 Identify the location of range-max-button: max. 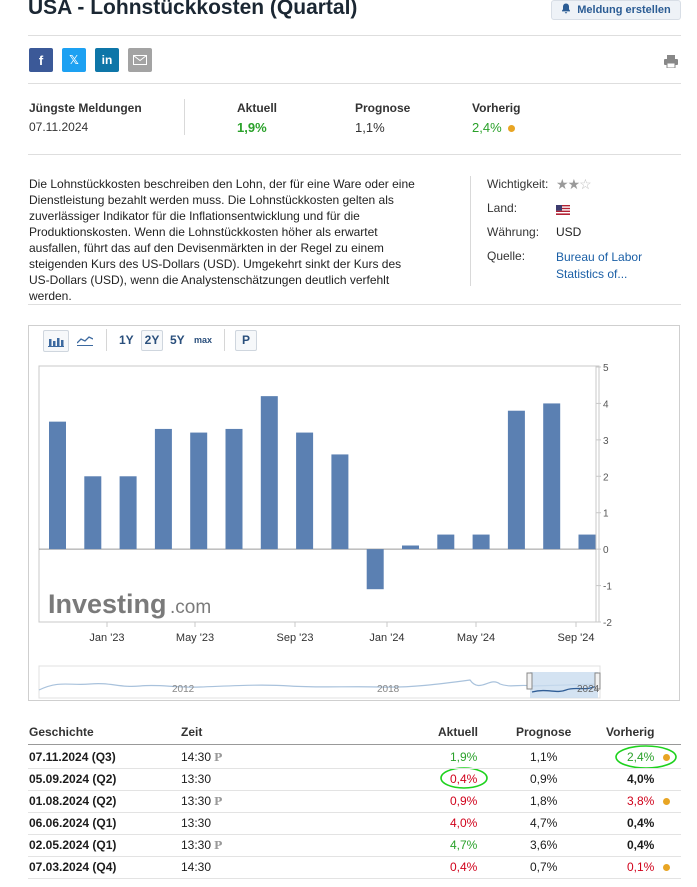
(203, 340).